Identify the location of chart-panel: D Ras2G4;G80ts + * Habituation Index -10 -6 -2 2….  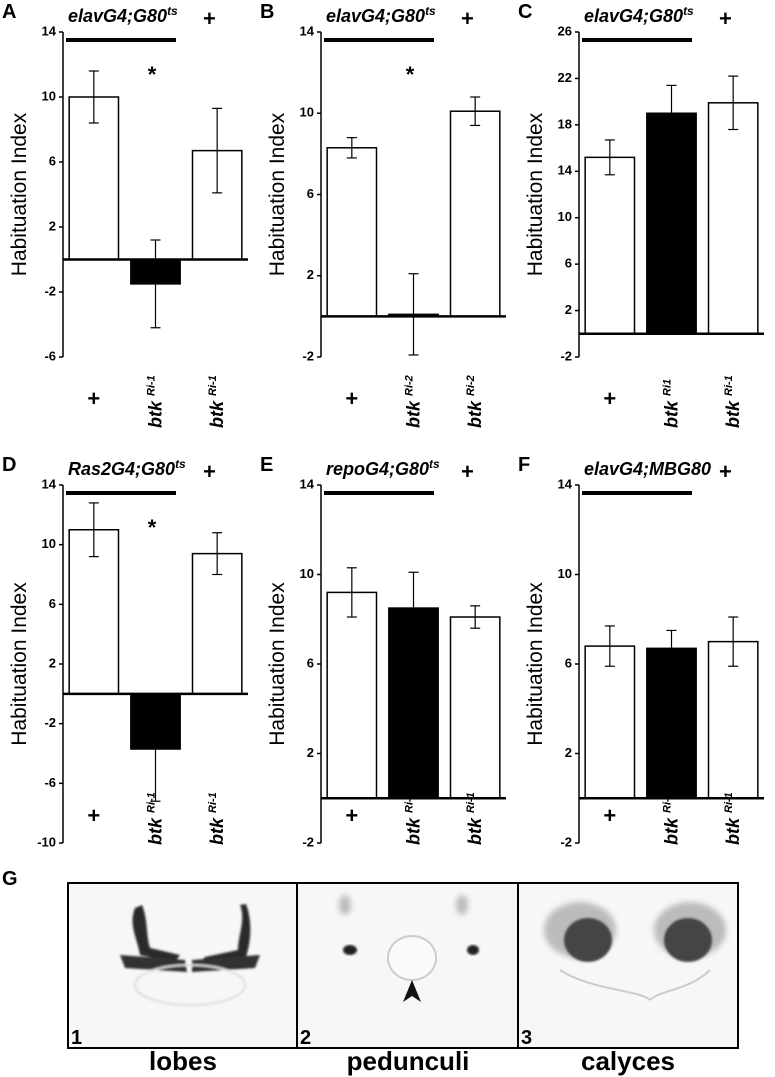
(125, 651).